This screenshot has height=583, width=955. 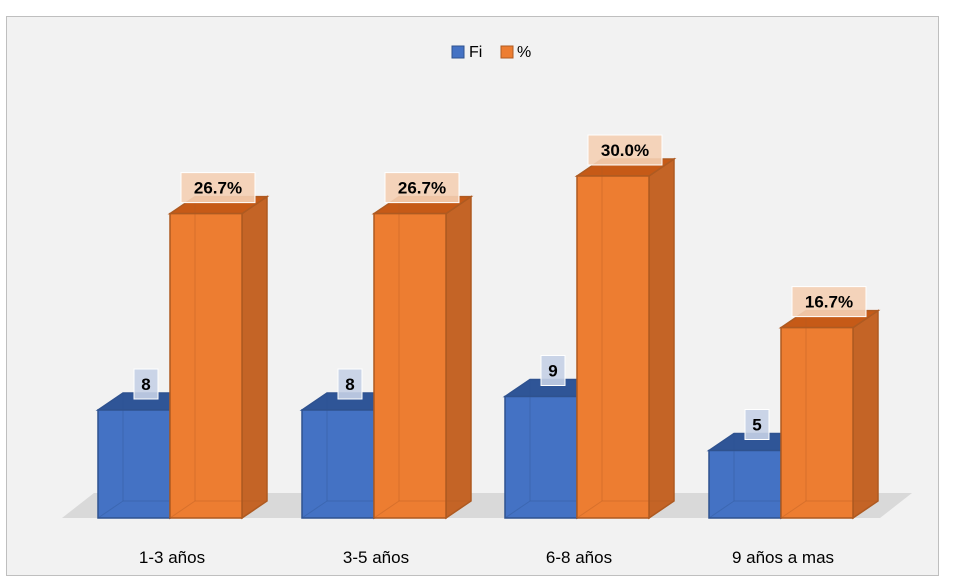 I want to click on data-label-fi-4-text: 5, so click(x=756, y=425).